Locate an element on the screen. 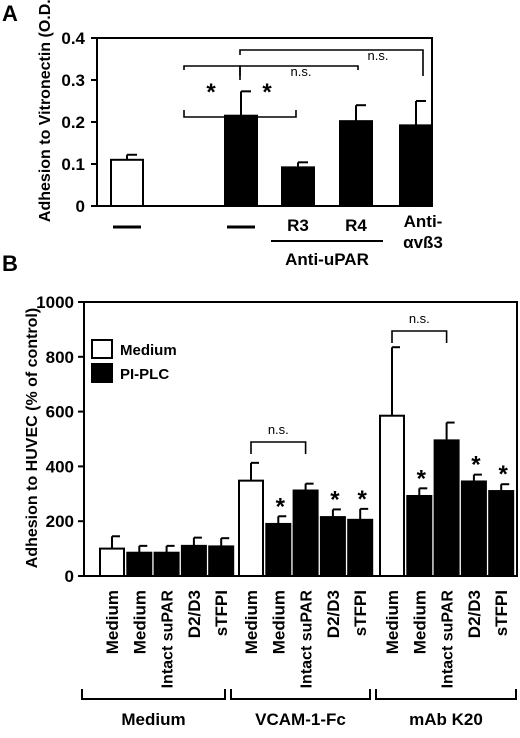 Image resolution: width=520 pixels, height=738 pixels. panel-a-y-axis-label: Adhesion to Vitronectin (O.D.) is located at coordinates (45, 111).